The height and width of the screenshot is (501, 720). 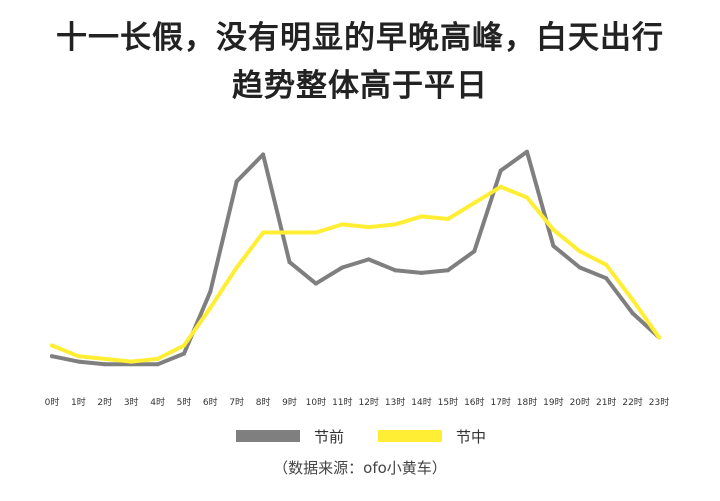 I want to click on x-tick-label: 20时, so click(x=580, y=402).